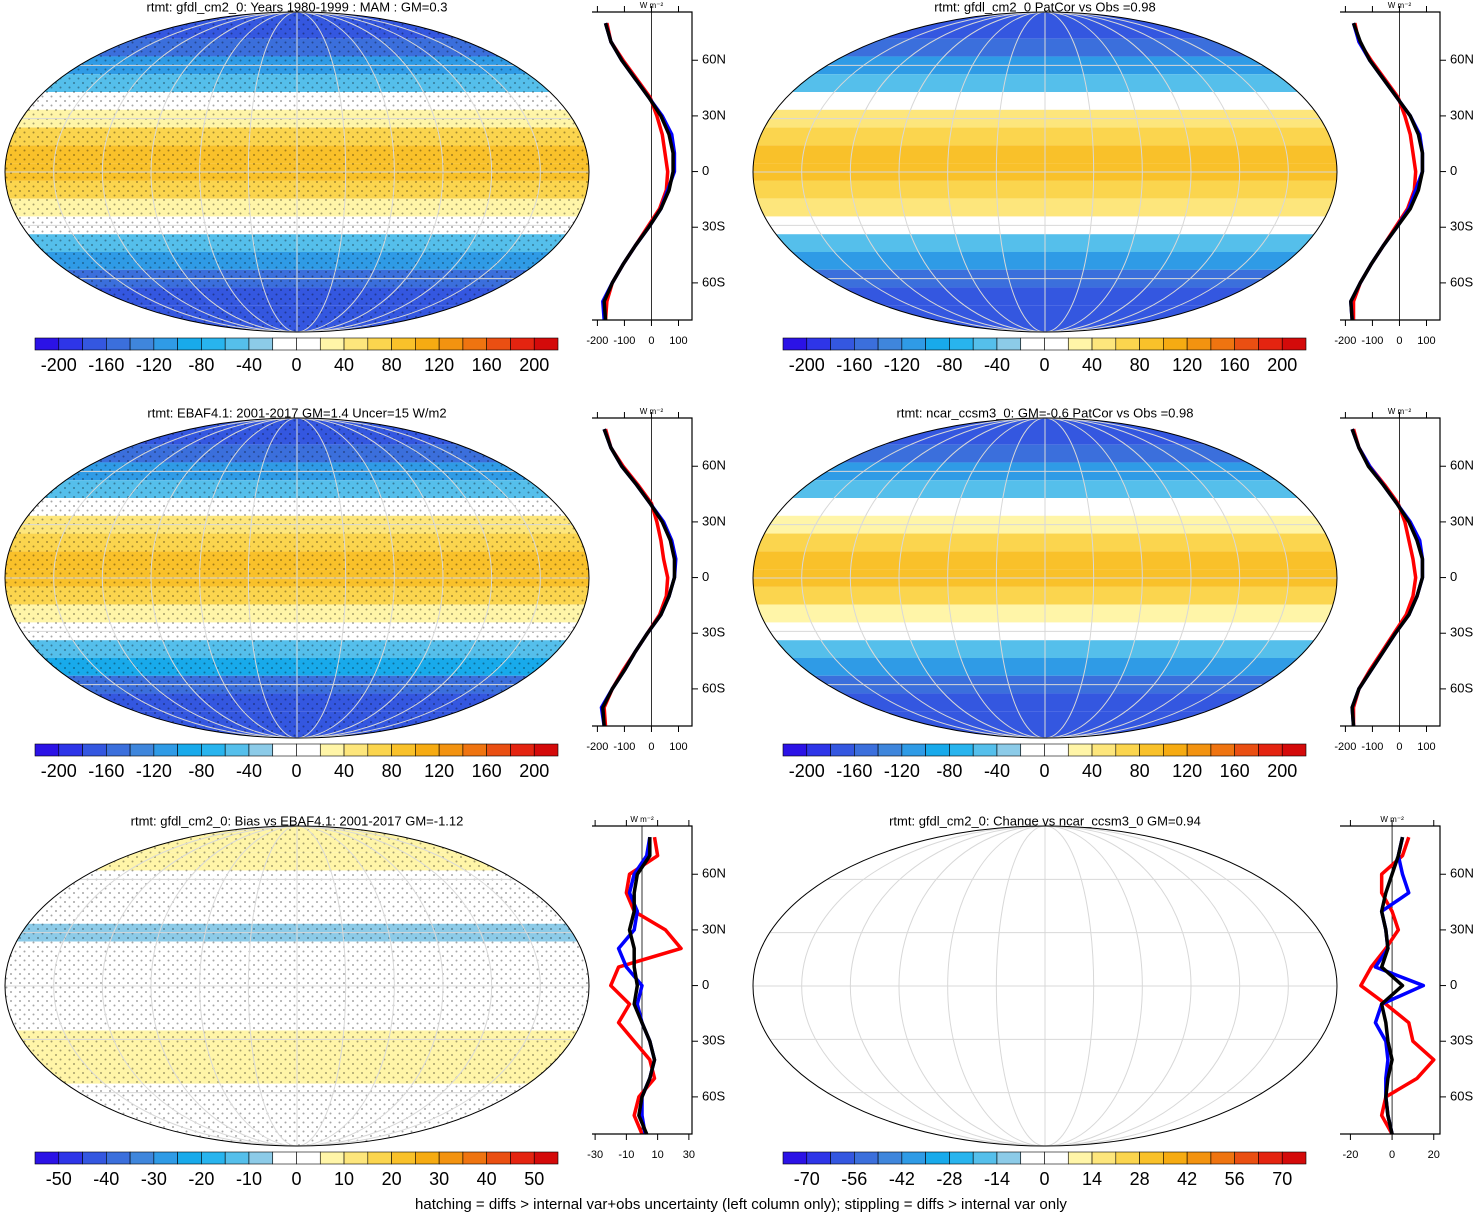 This screenshot has height=1215, width=1483. What do you see at coordinates (1044, 7) in the screenshot?
I see `panel-title: rtmt: gfdl_cm2_0 PatCor vs Obs =0.98` at bounding box center [1044, 7].